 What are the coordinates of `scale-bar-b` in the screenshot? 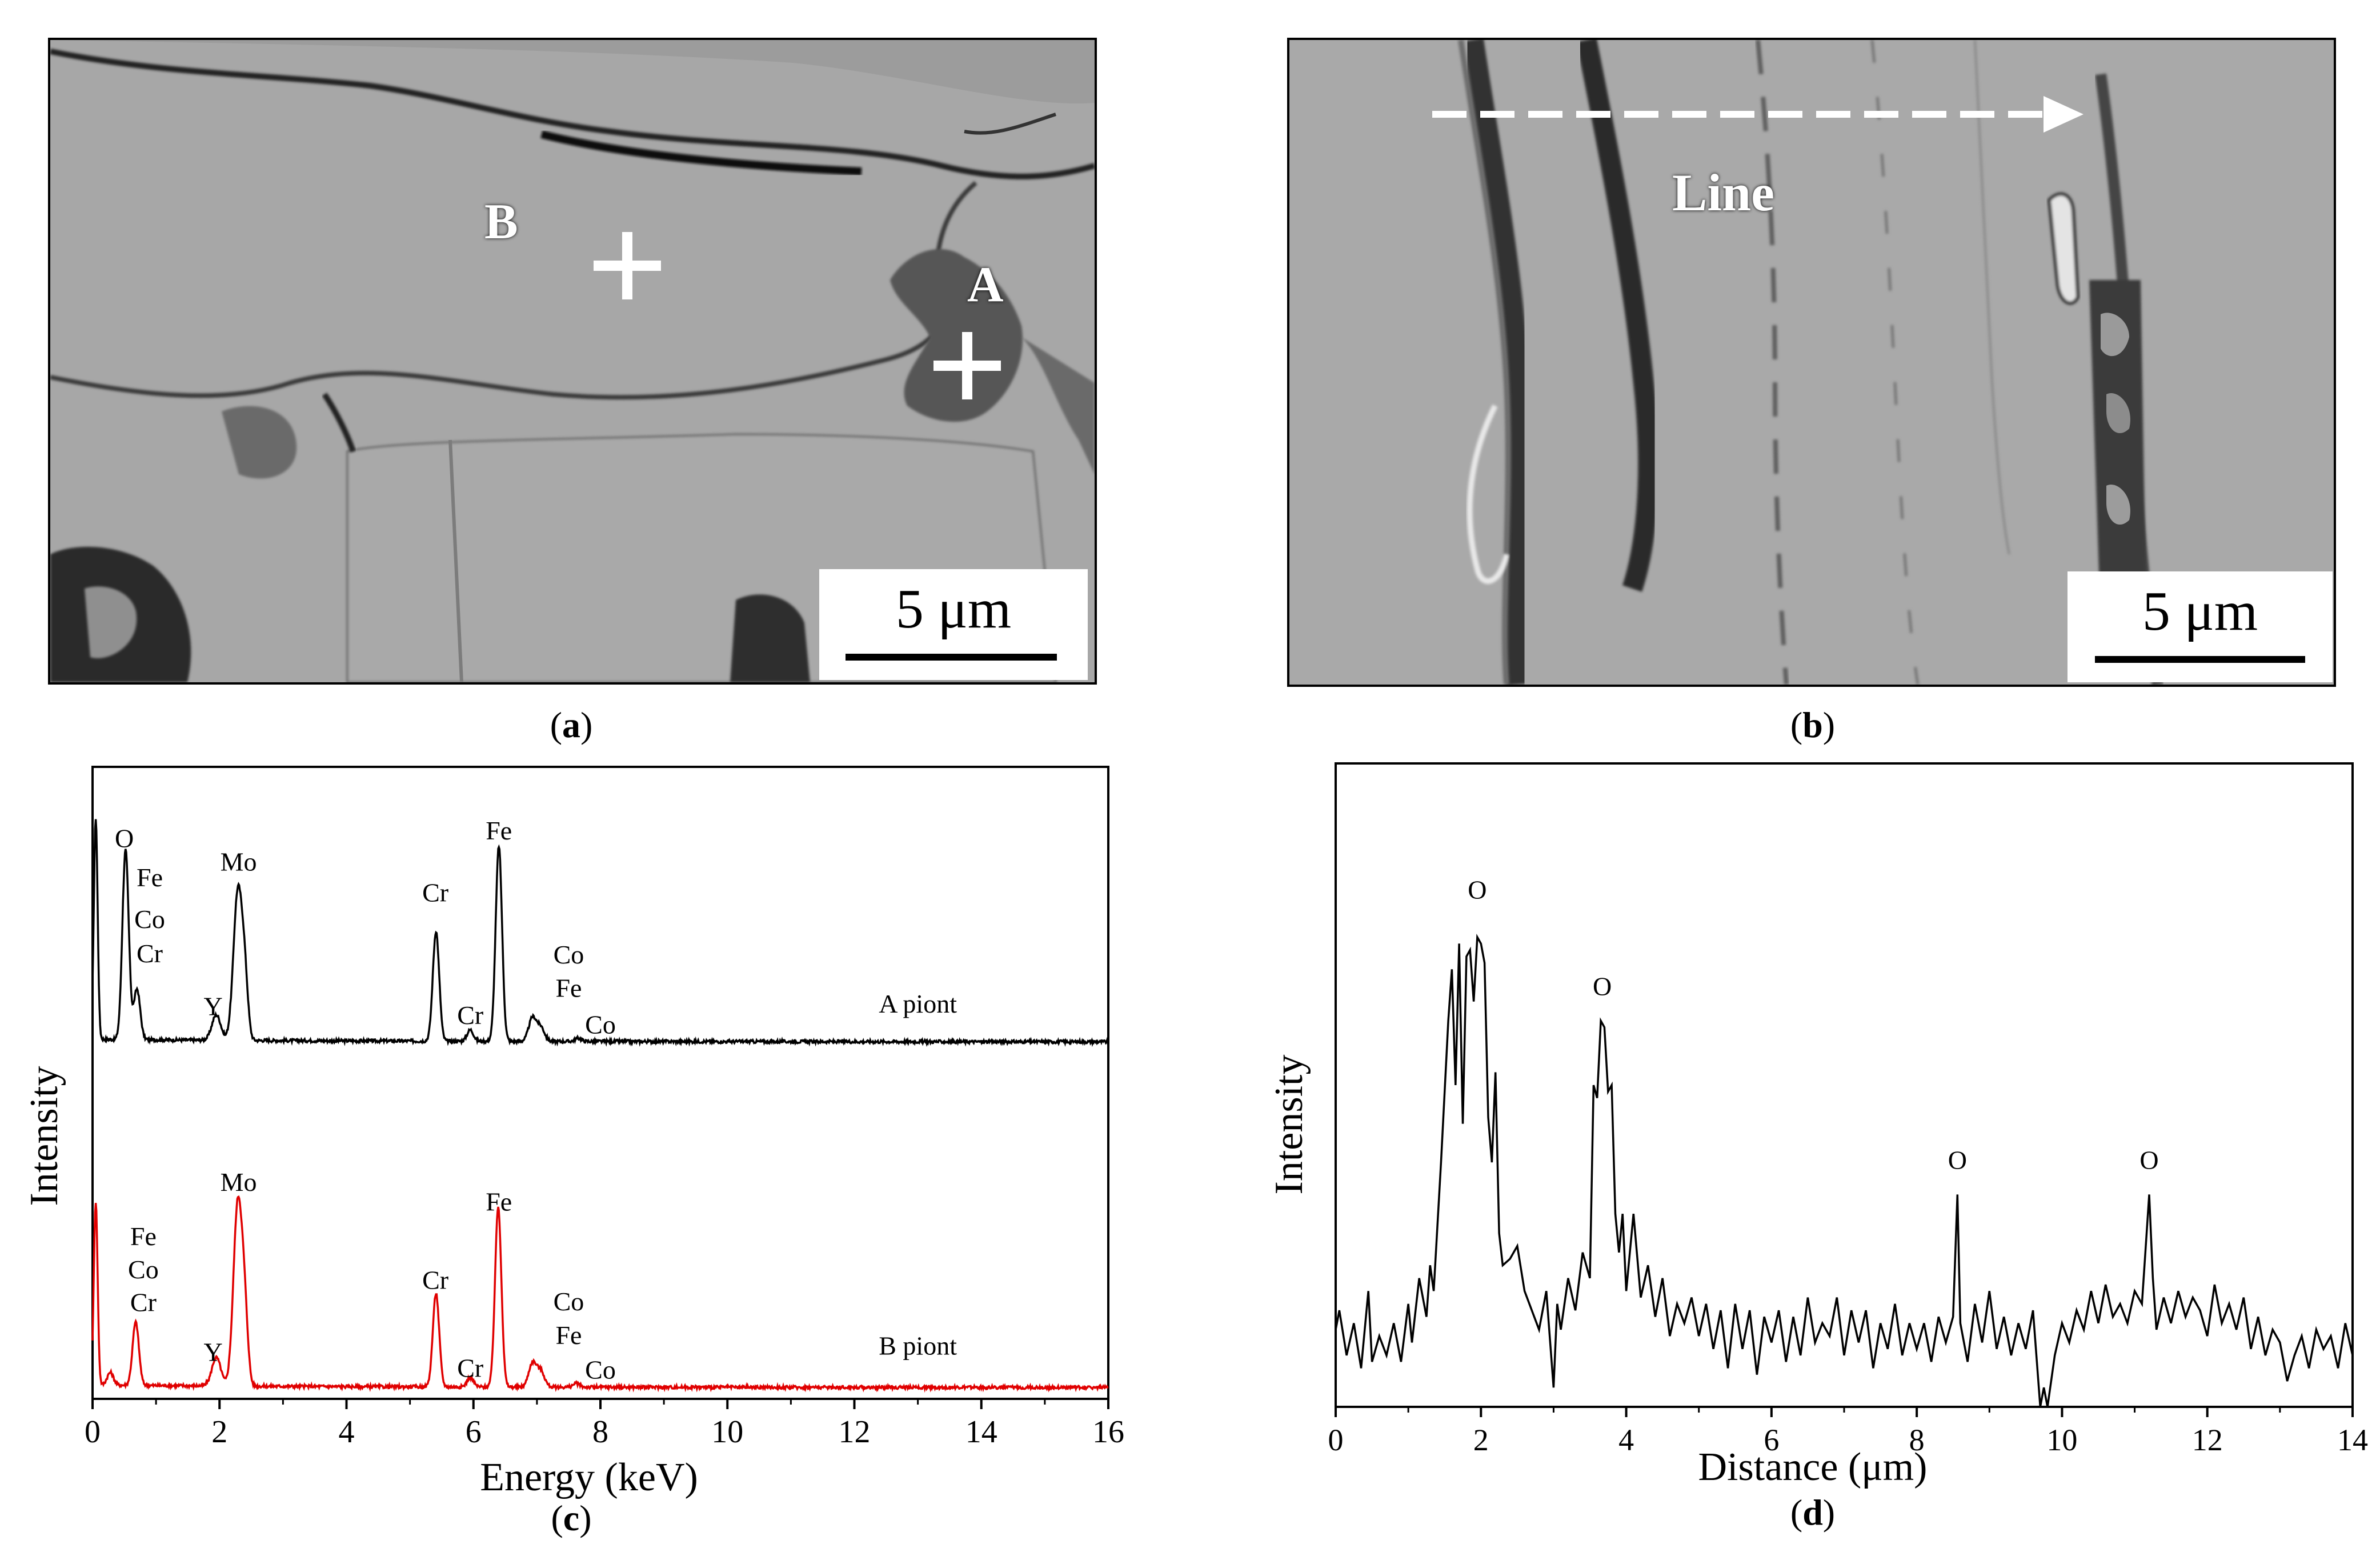 It's located at (2200, 659).